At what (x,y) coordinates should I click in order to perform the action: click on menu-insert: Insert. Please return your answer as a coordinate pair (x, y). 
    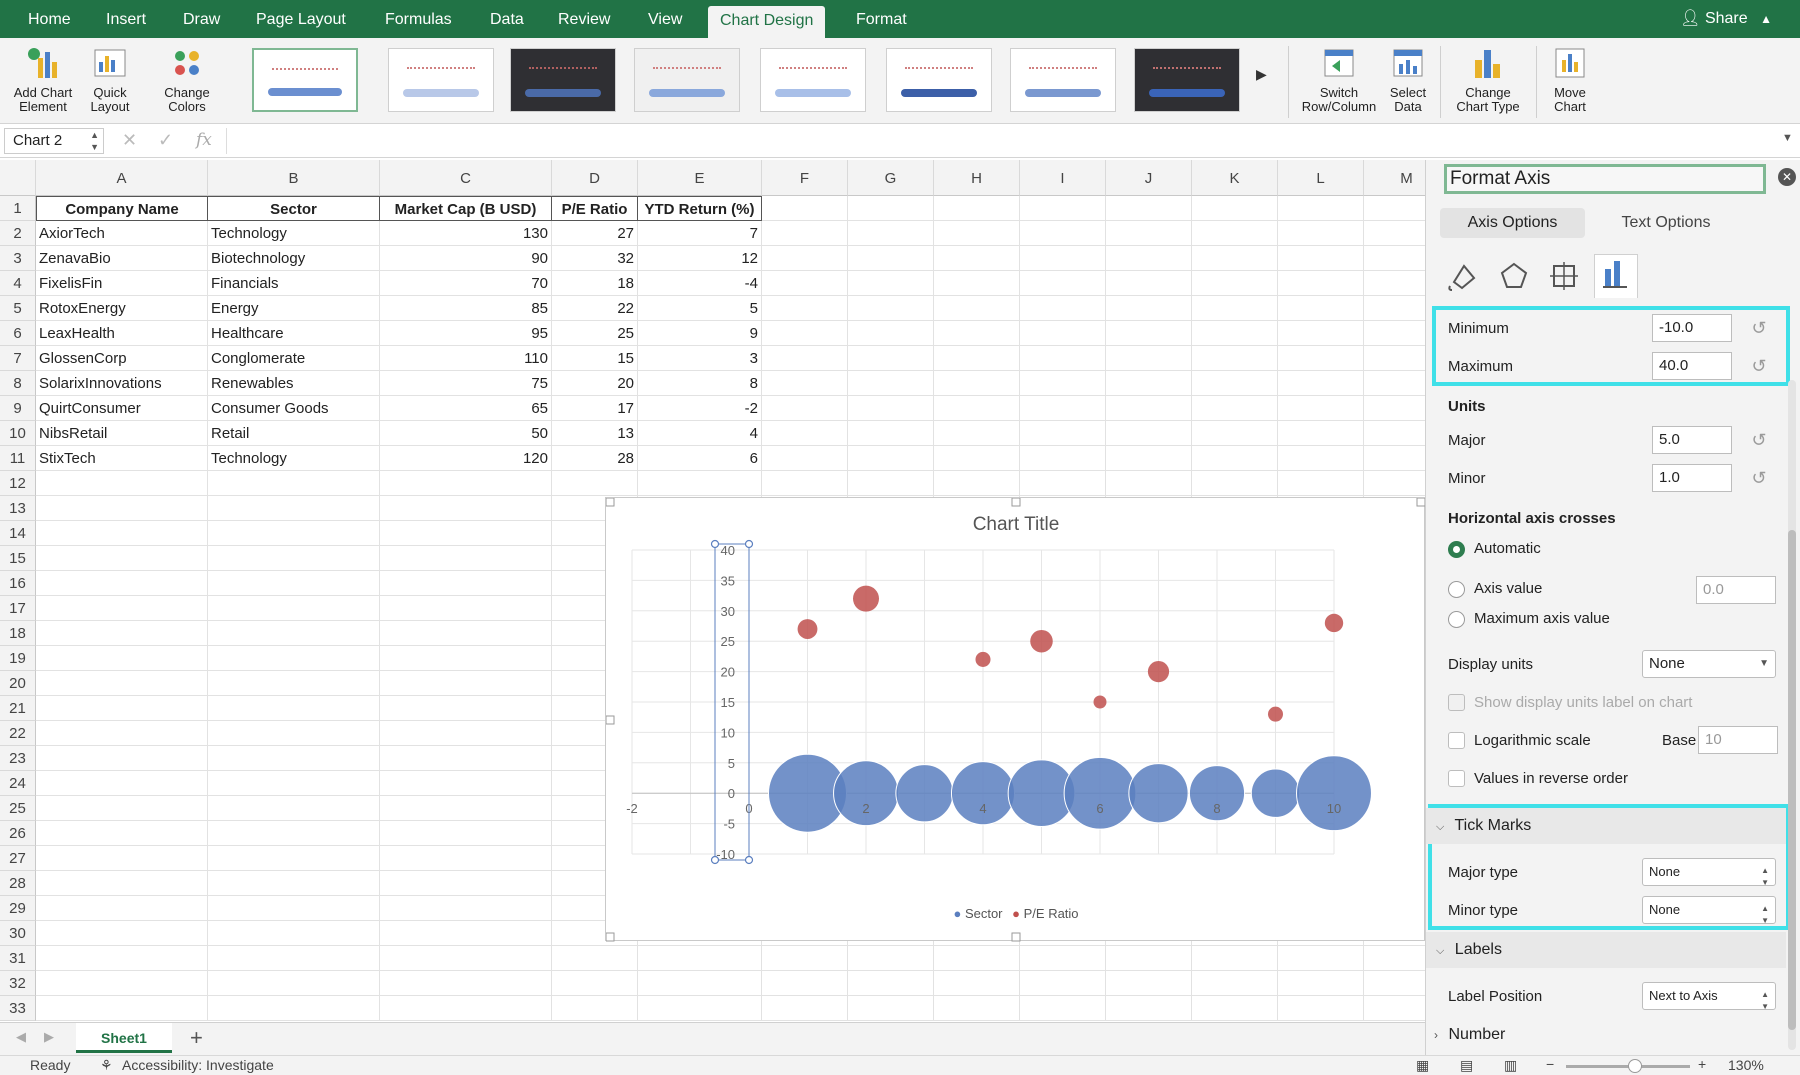
    Looking at the image, I should click on (126, 19).